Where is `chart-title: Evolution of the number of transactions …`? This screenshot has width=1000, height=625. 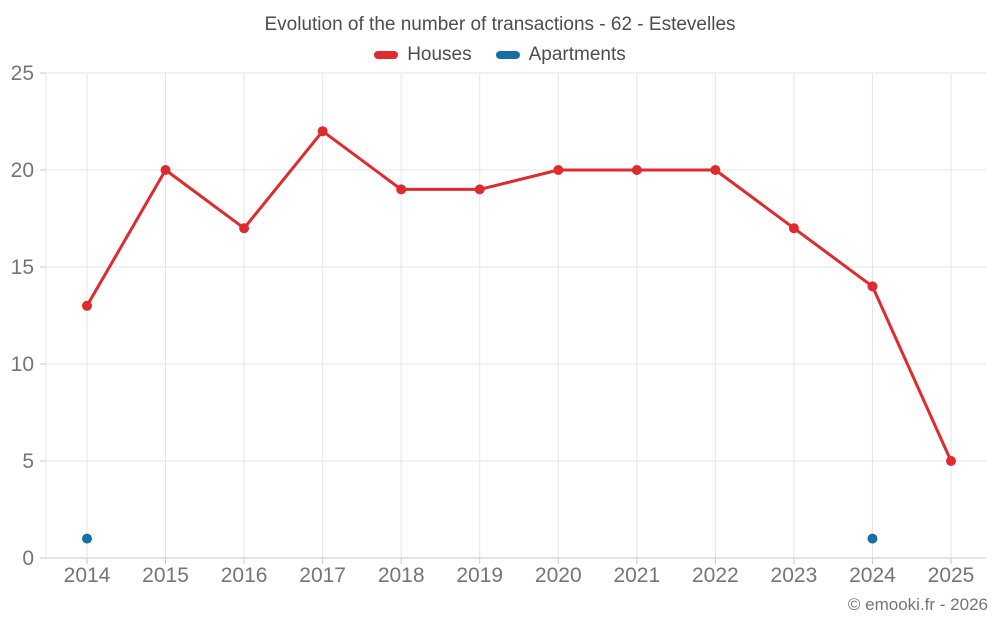 chart-title: Evolution of the number of transactions … is located at coordinates (500, 24).